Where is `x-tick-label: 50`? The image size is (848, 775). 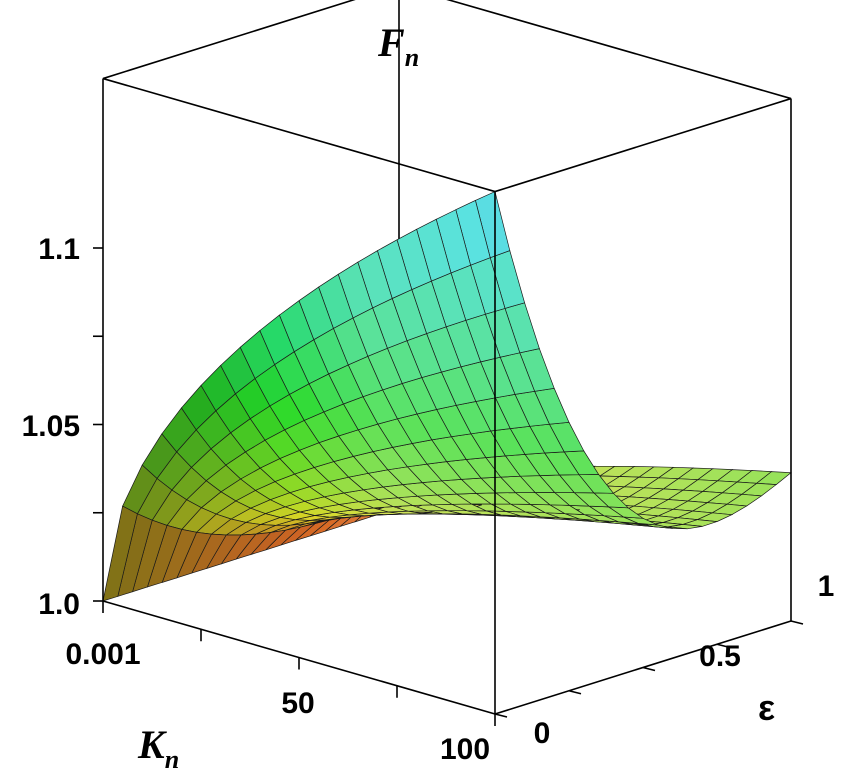
x-tick-label: 50 is located at coordinates (297, 703).